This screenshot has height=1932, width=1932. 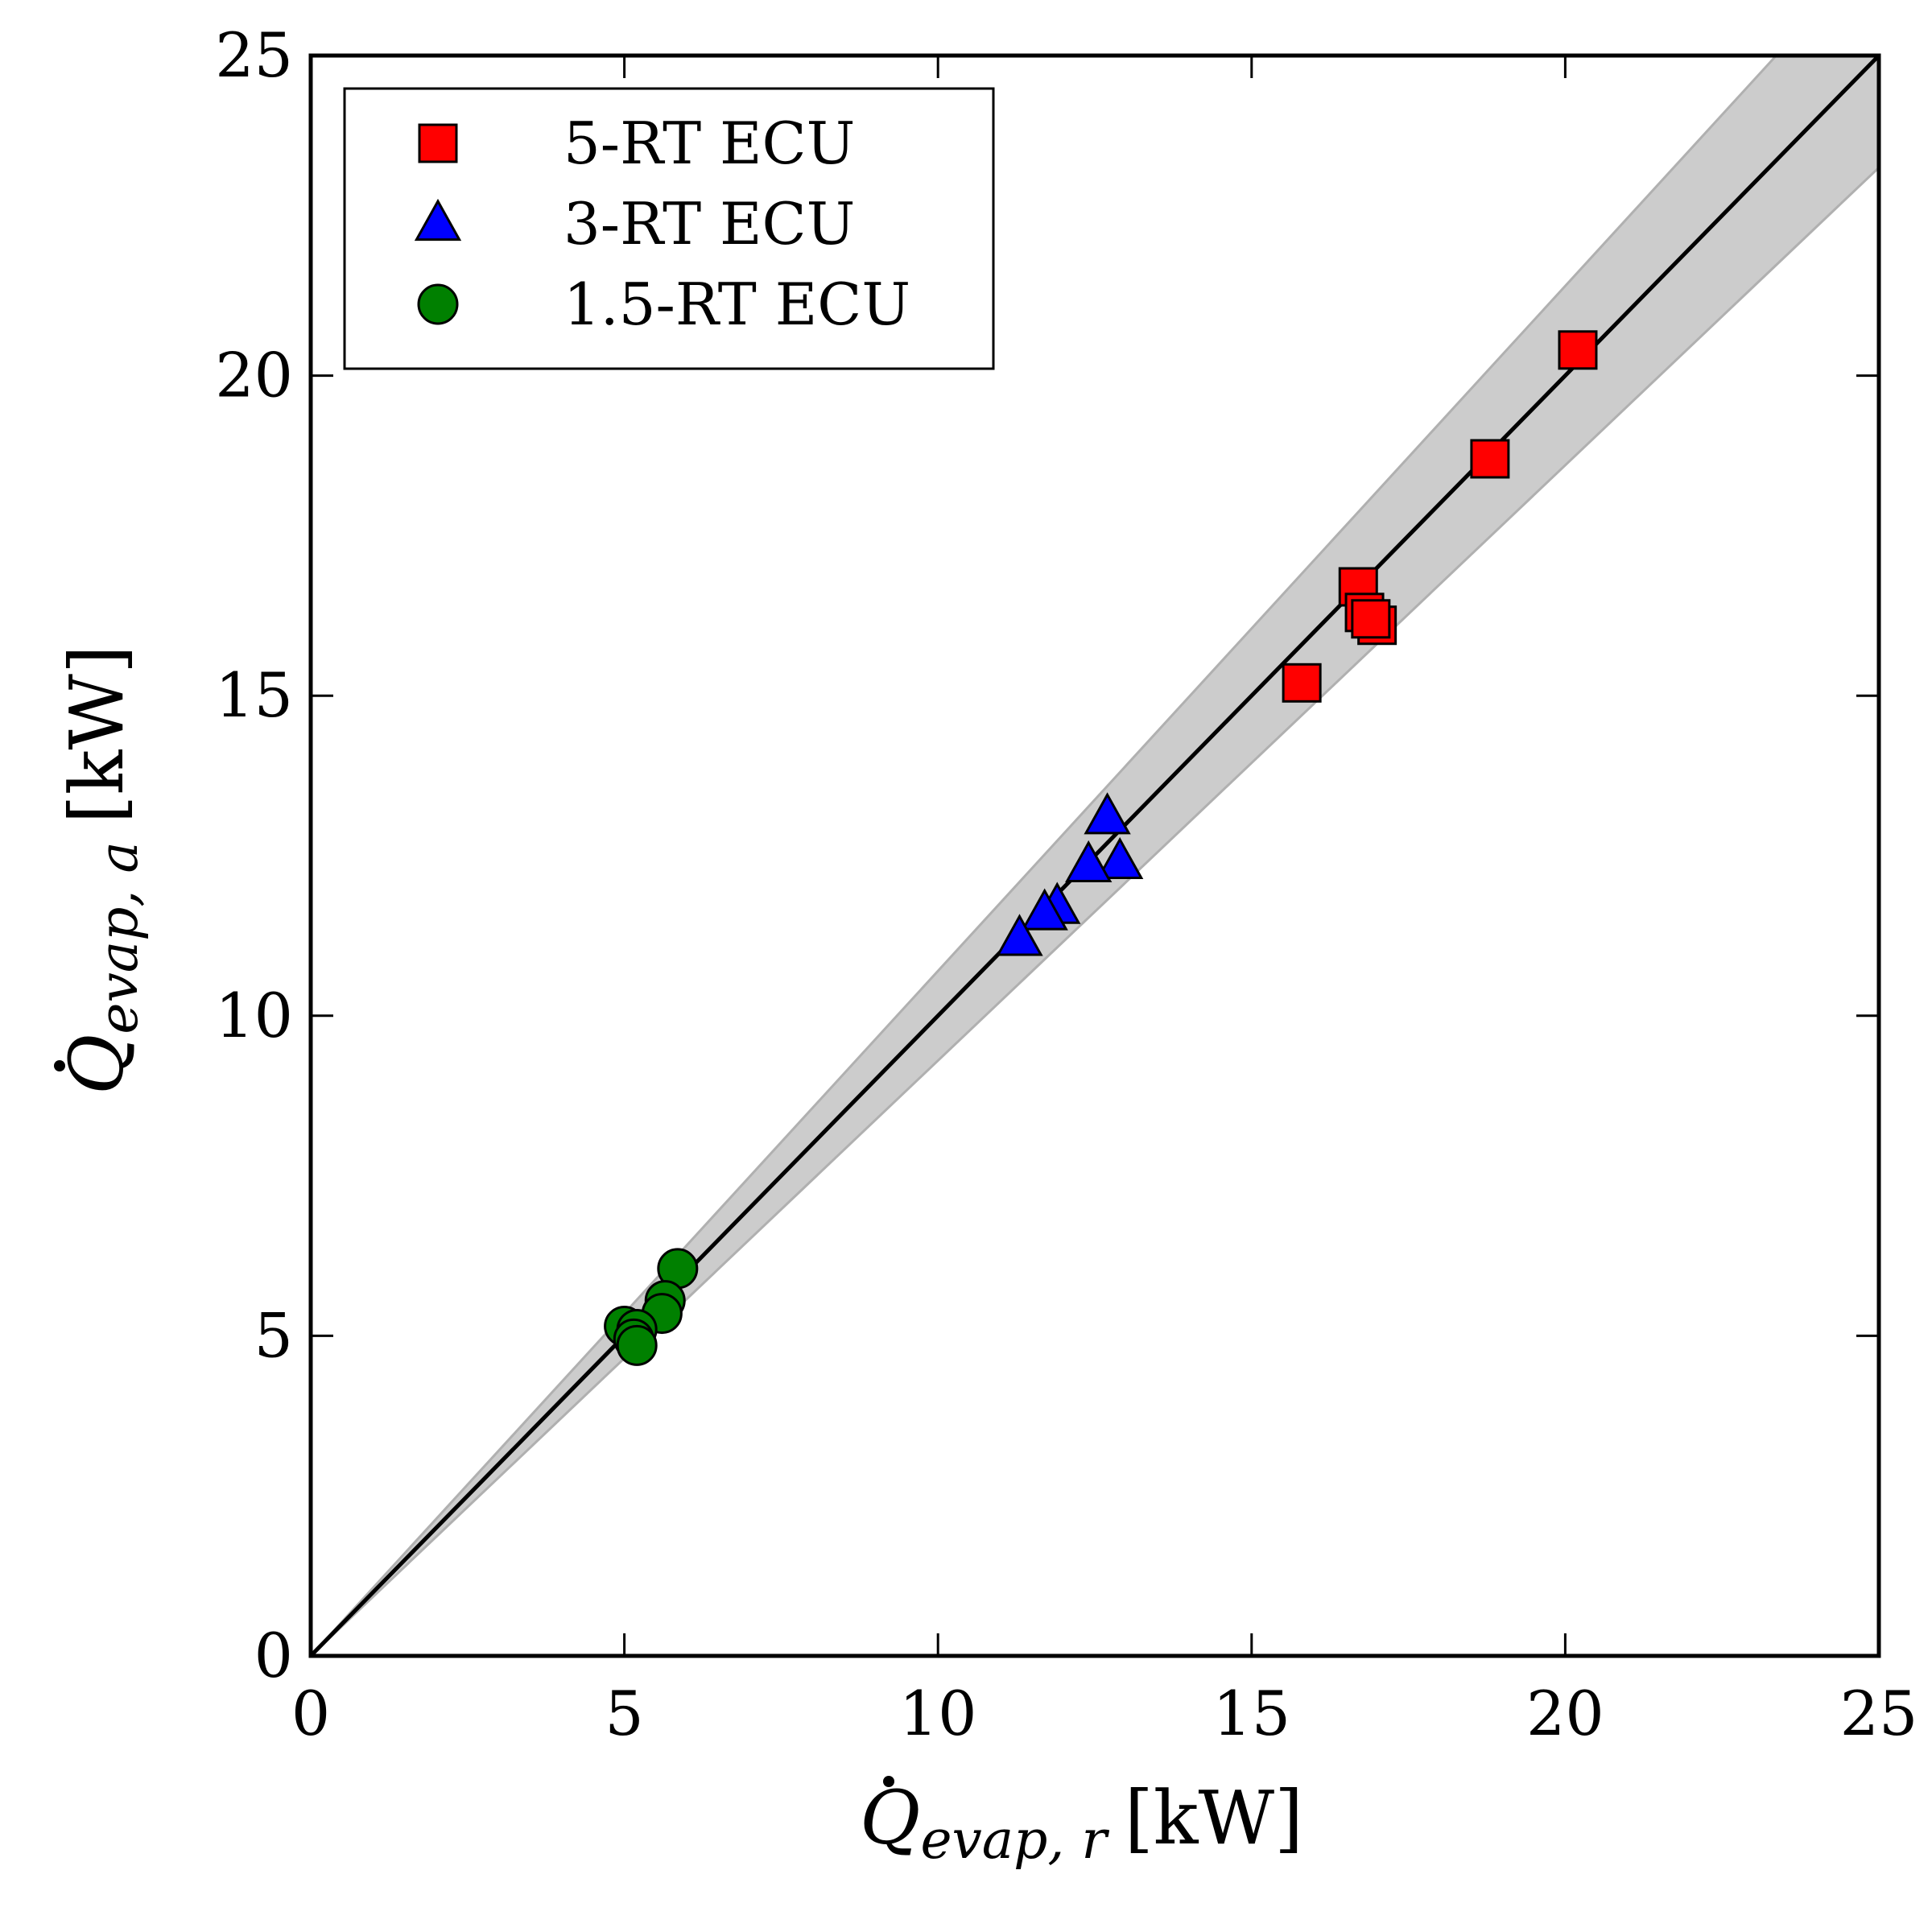 I want to click on legend-label: 5-RT ECU, so click(x=709, y=143).